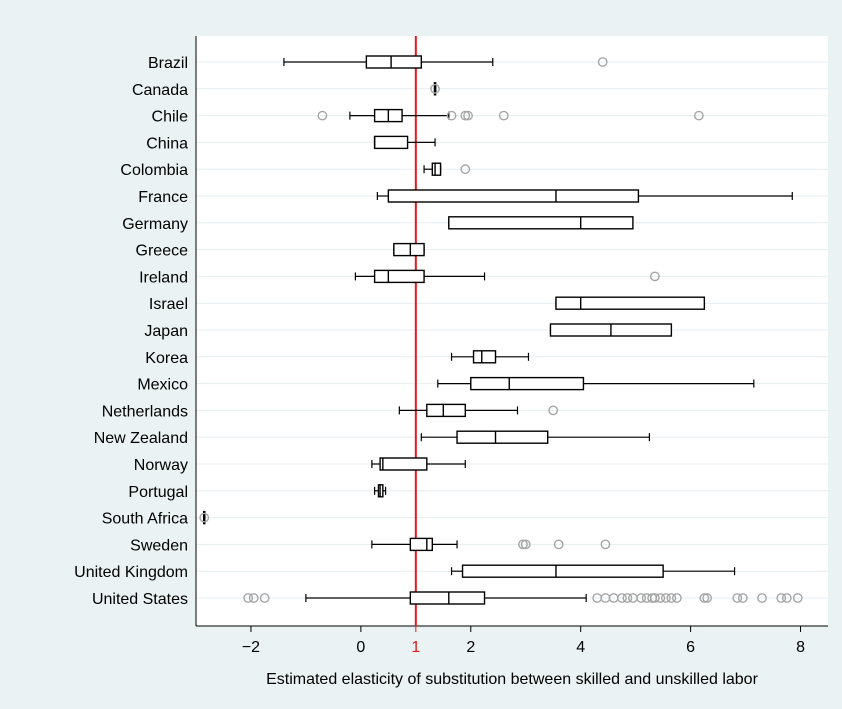  Describe the element at coordinates (427, 304) in the screenshot. I see `box-israel: Israel` at that location.